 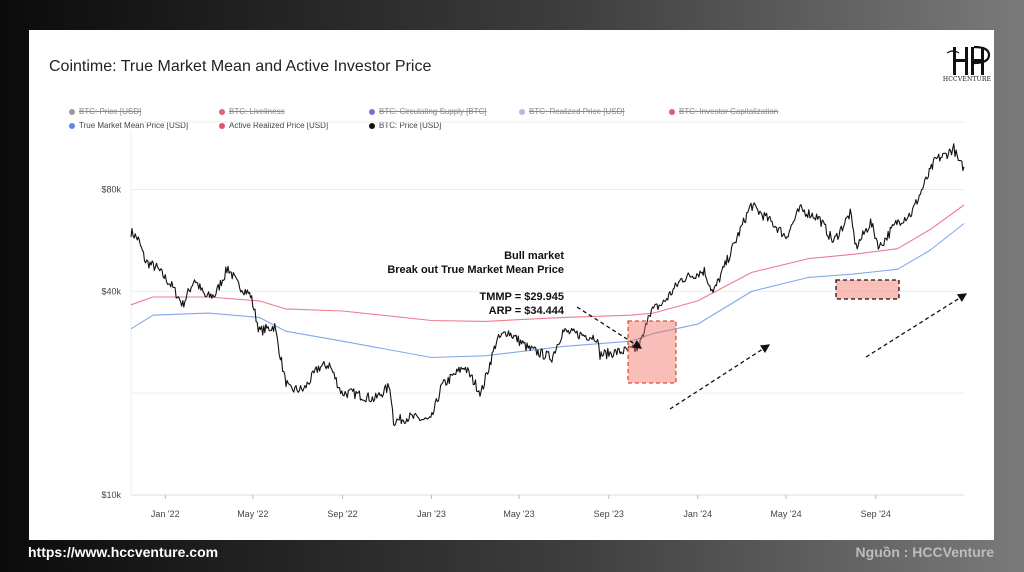 What do you see at coordinates (867, 289) in the screenshot?
I see `consolidation-highlight-box` at bounding box center [867, 289].